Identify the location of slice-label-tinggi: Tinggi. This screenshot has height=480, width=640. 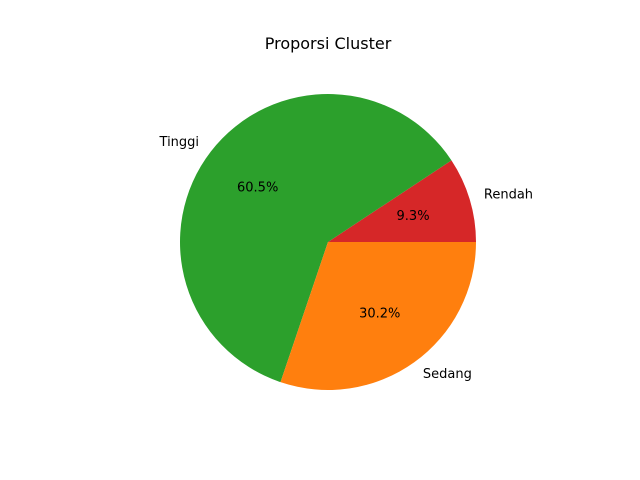
(179, 142).